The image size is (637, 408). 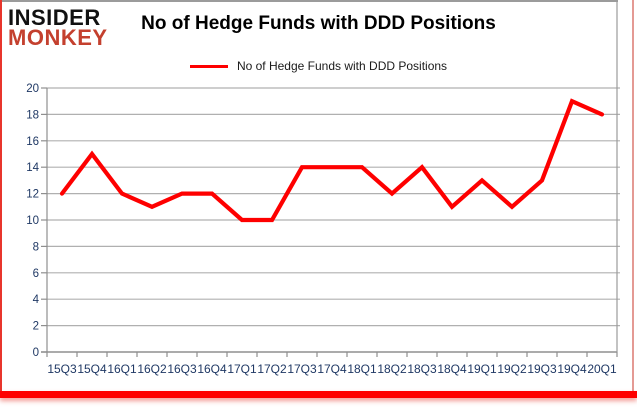 I want to click on frame-top-border, so click(x=309, y=1).